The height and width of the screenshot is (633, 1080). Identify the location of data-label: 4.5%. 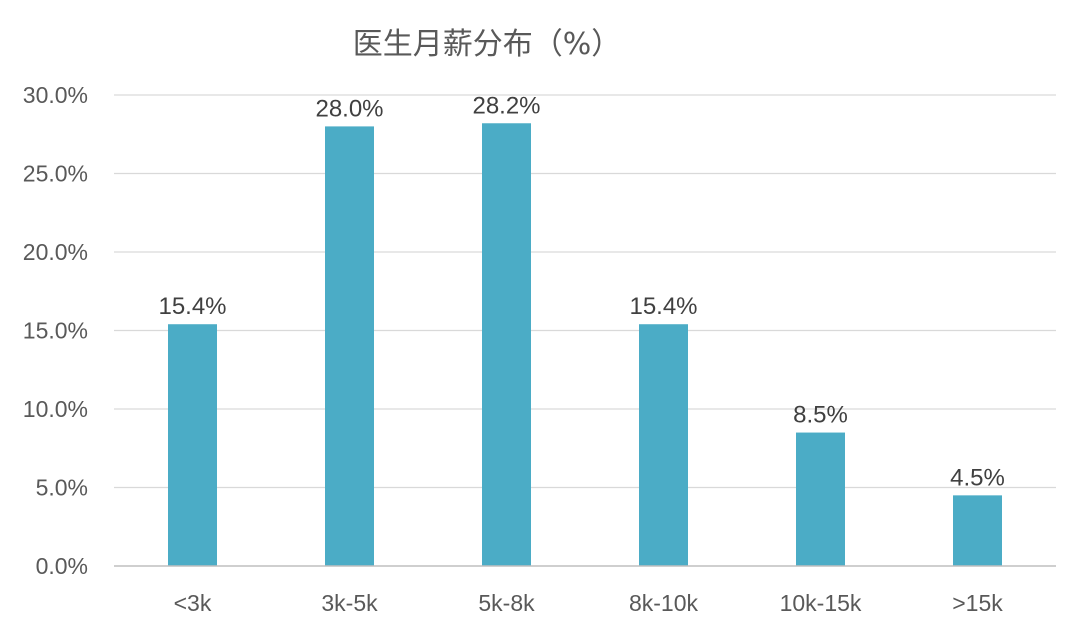
(977, 477).